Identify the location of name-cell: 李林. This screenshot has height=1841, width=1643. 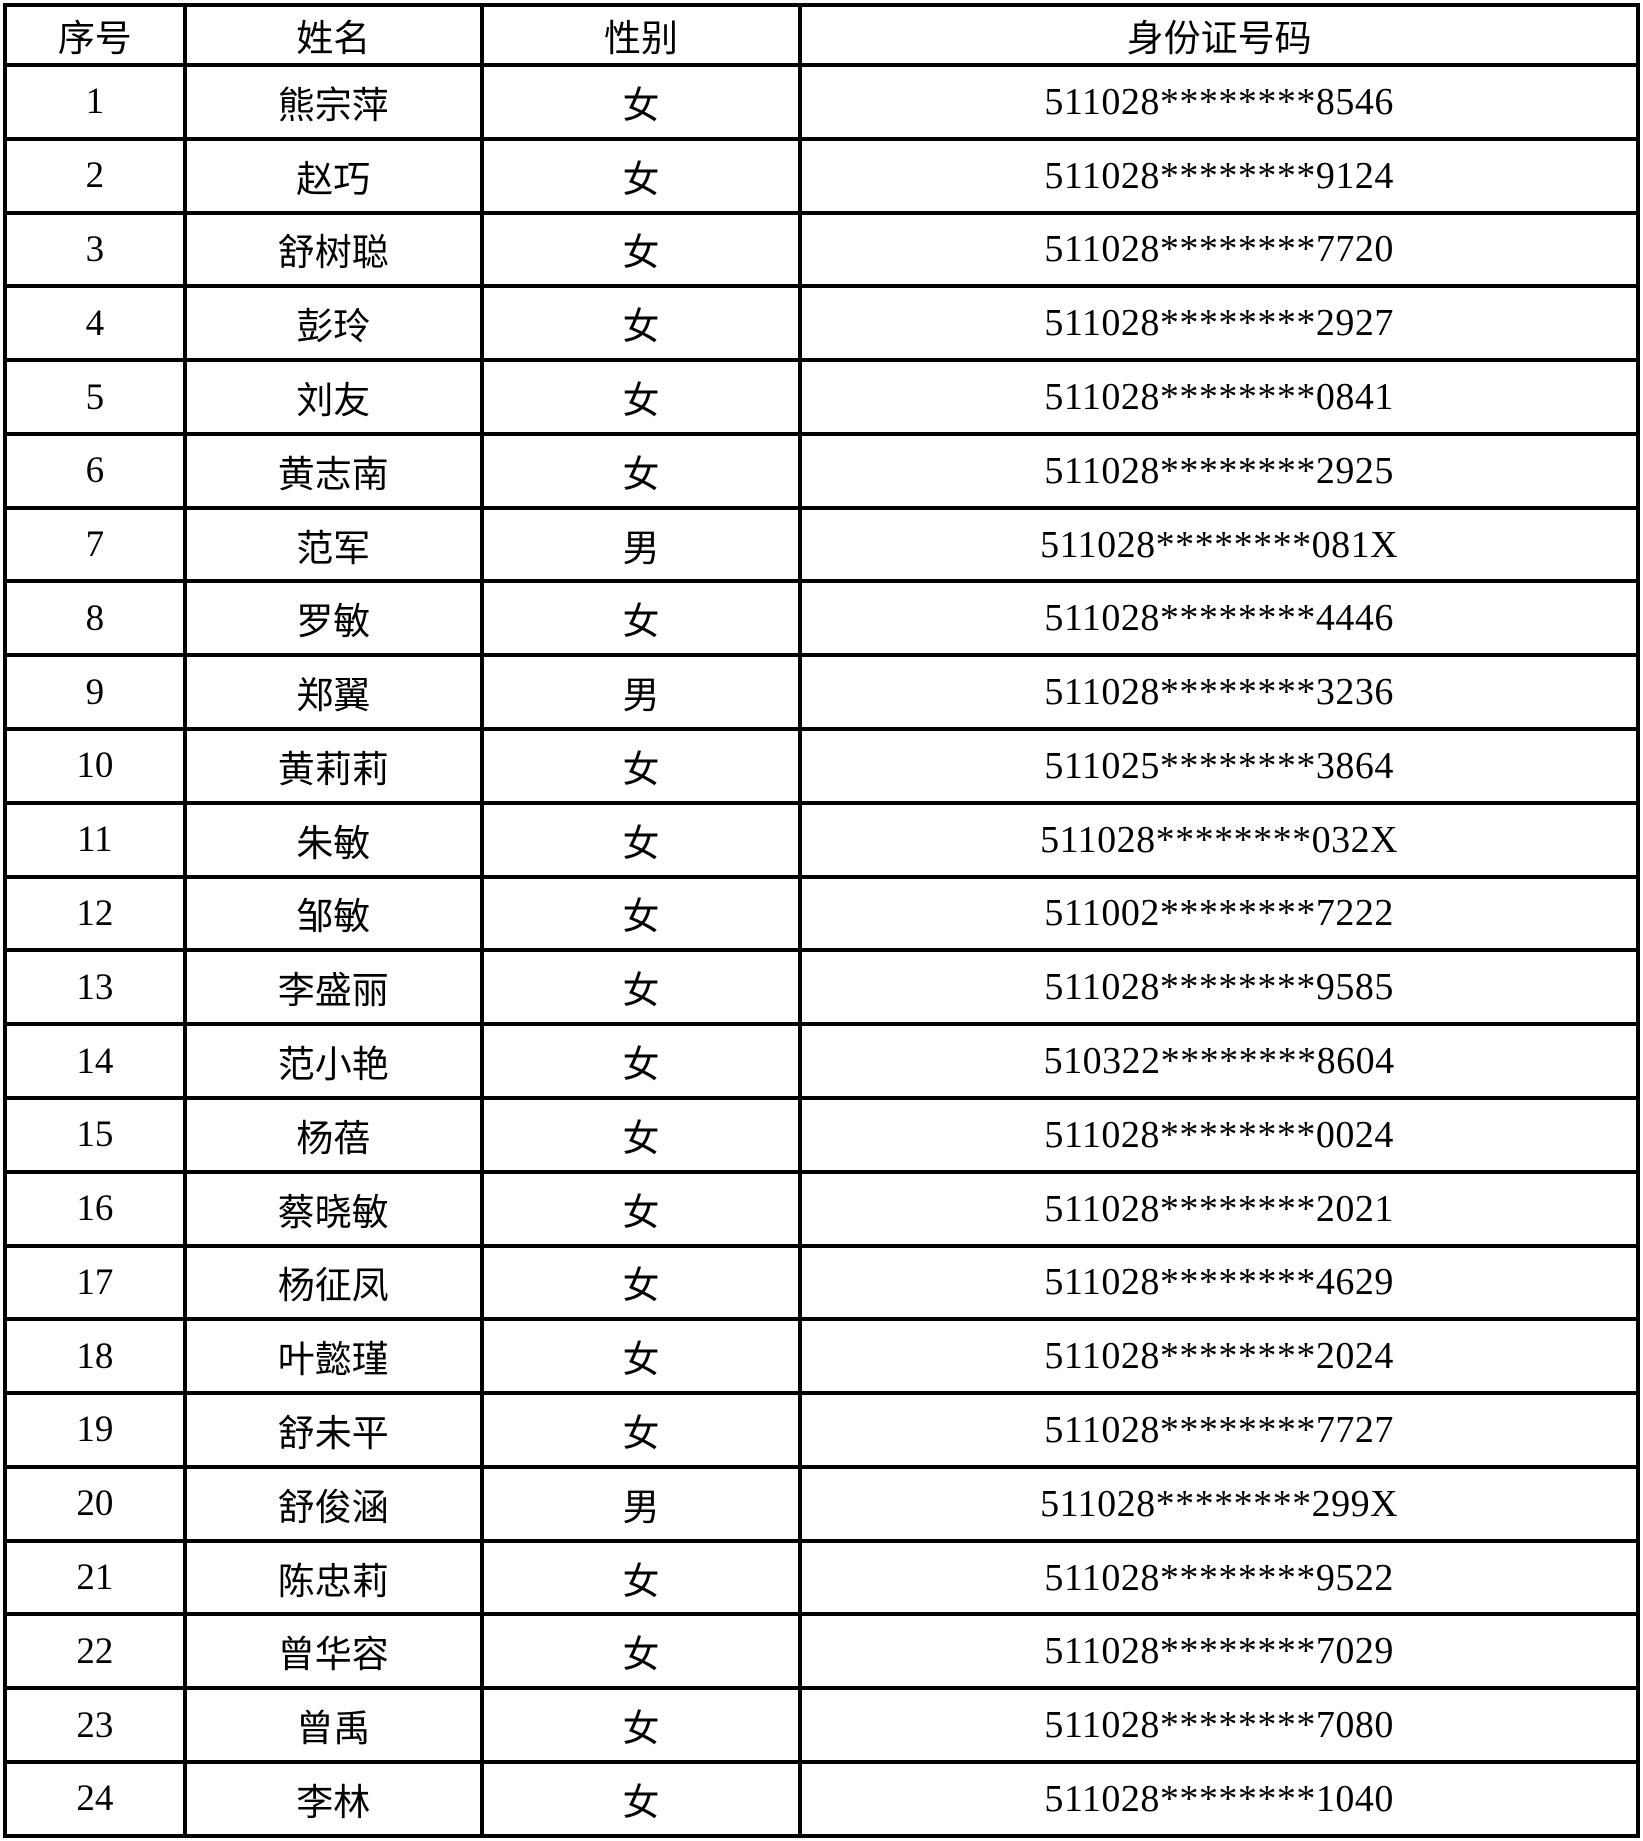
(333, 1799).